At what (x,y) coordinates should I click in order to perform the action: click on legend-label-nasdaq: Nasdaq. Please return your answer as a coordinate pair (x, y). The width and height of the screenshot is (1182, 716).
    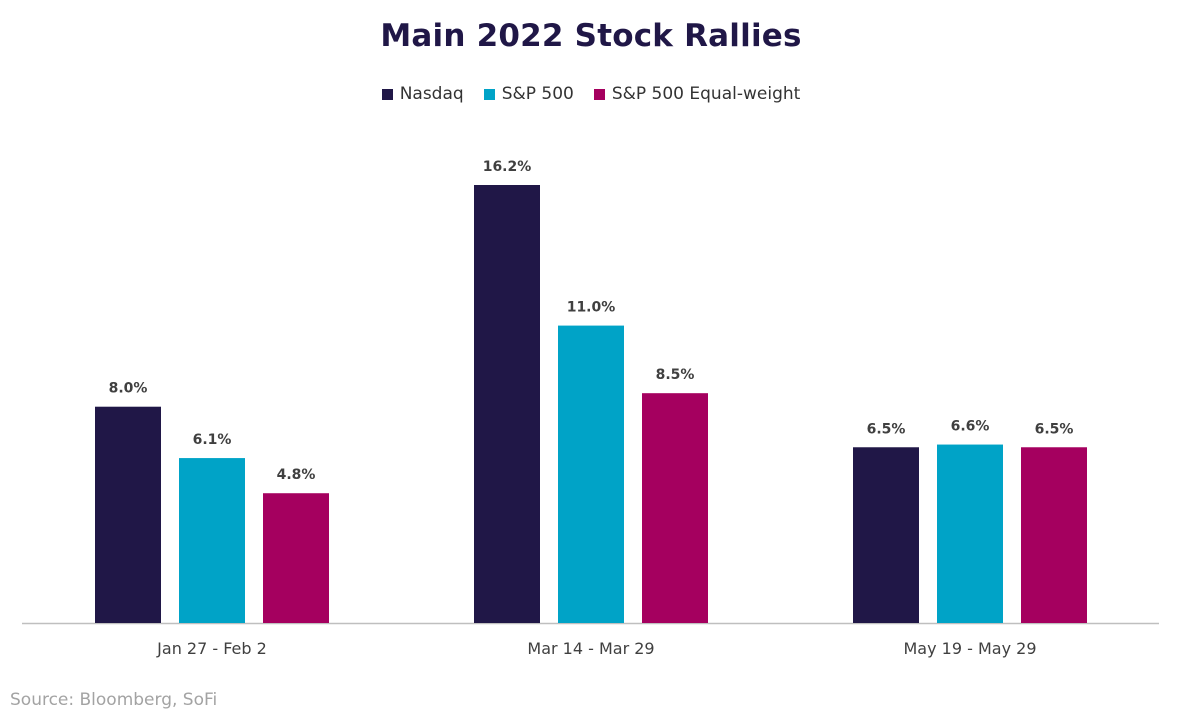
    Looking at the image, I should click on (431, 94).